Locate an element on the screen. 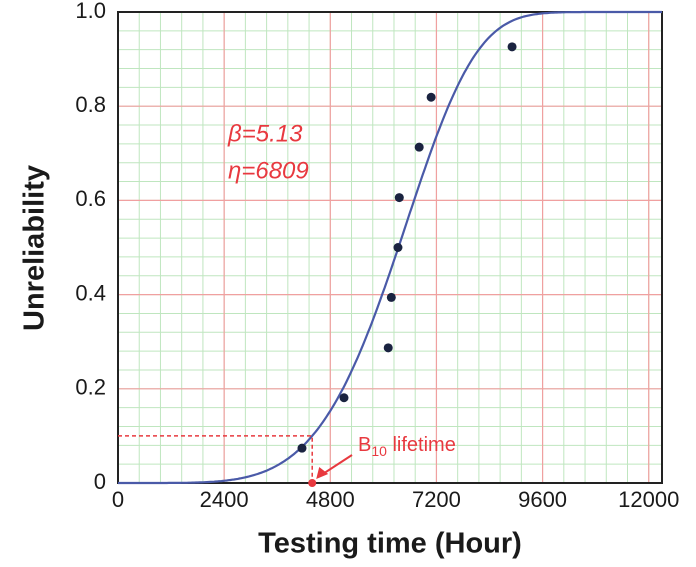 This screenshot has height=567, width=696. y-tick-label: 0.4 is located at coordinates (90, 292).